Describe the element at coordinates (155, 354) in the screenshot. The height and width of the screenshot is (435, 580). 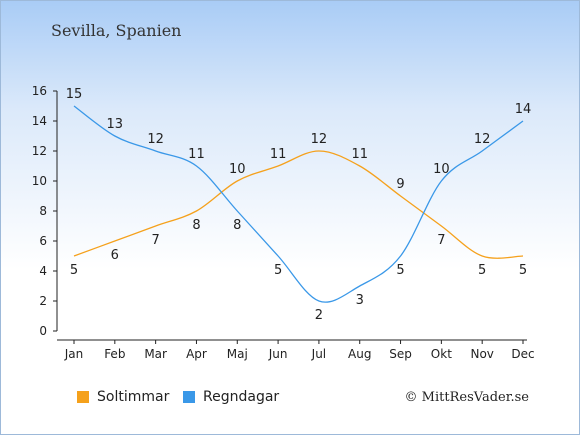
I see `x-tick-label: Mar` at that location.